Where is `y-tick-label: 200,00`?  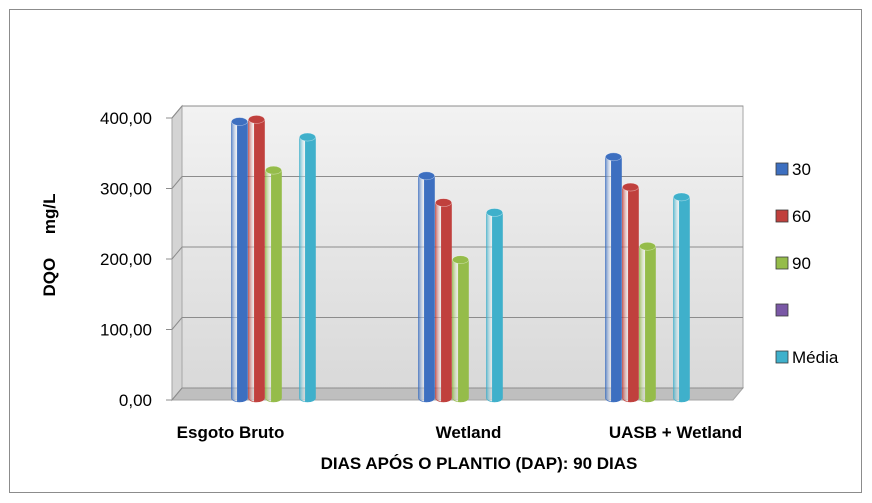
y-tick-label: 200,00 is located at coordinates (126, 259).